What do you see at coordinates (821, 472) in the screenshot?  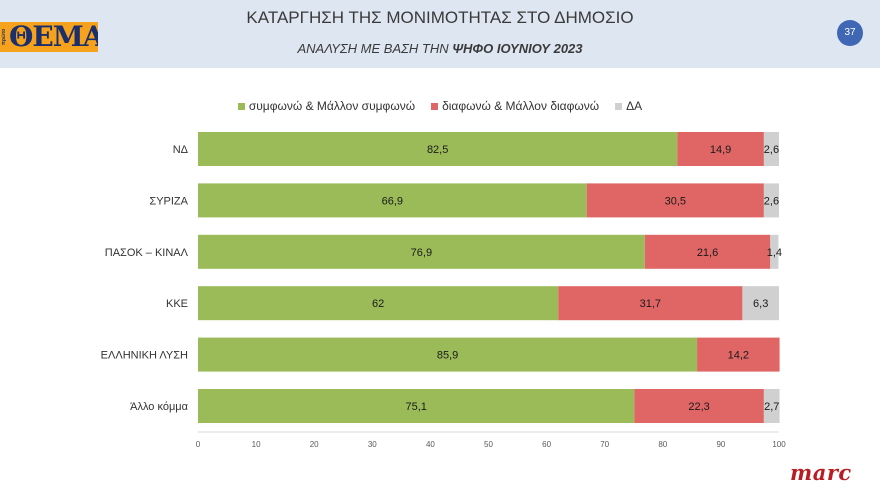 I see `marc-logo: marc` at bounding box center [821, 472].